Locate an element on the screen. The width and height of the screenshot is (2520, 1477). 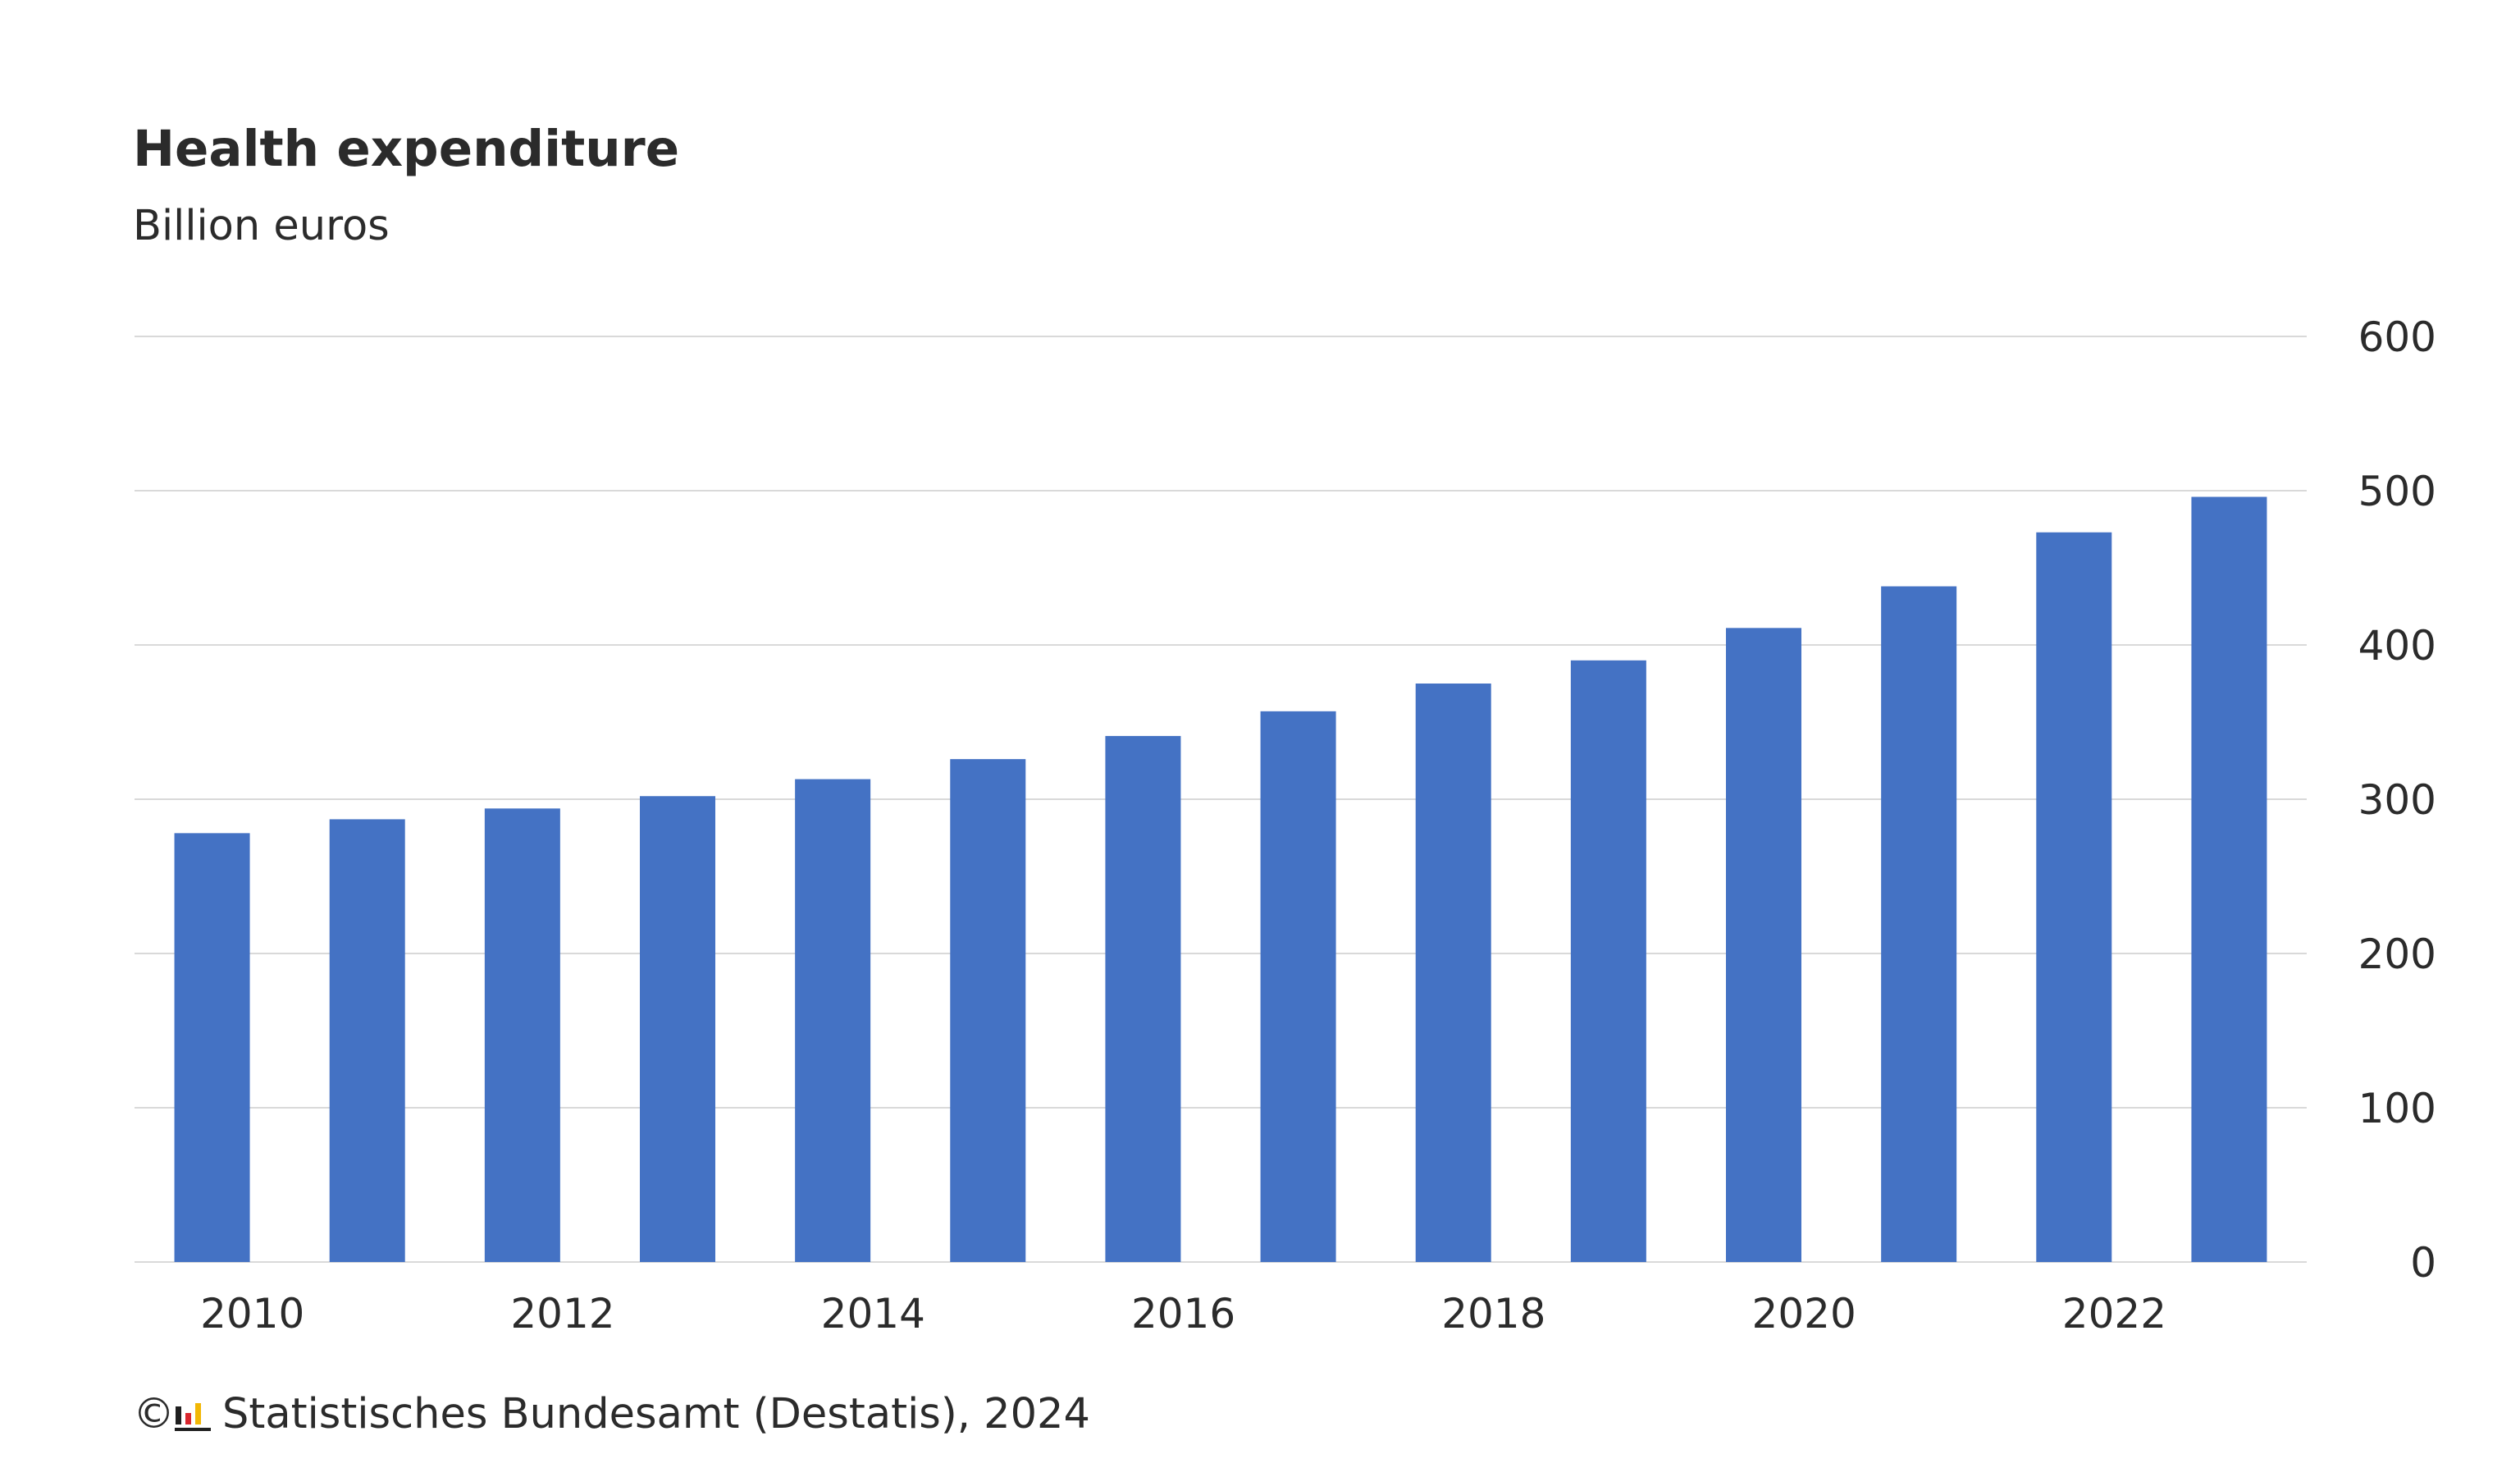
bar-2010 is located at coordinates (367, 1041).